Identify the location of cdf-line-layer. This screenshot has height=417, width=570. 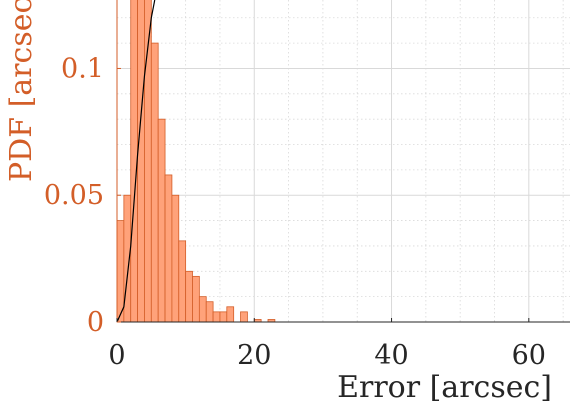
(136, 161).